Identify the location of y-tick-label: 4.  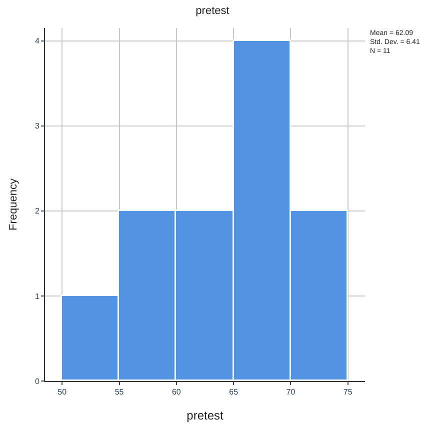
(37, 41).